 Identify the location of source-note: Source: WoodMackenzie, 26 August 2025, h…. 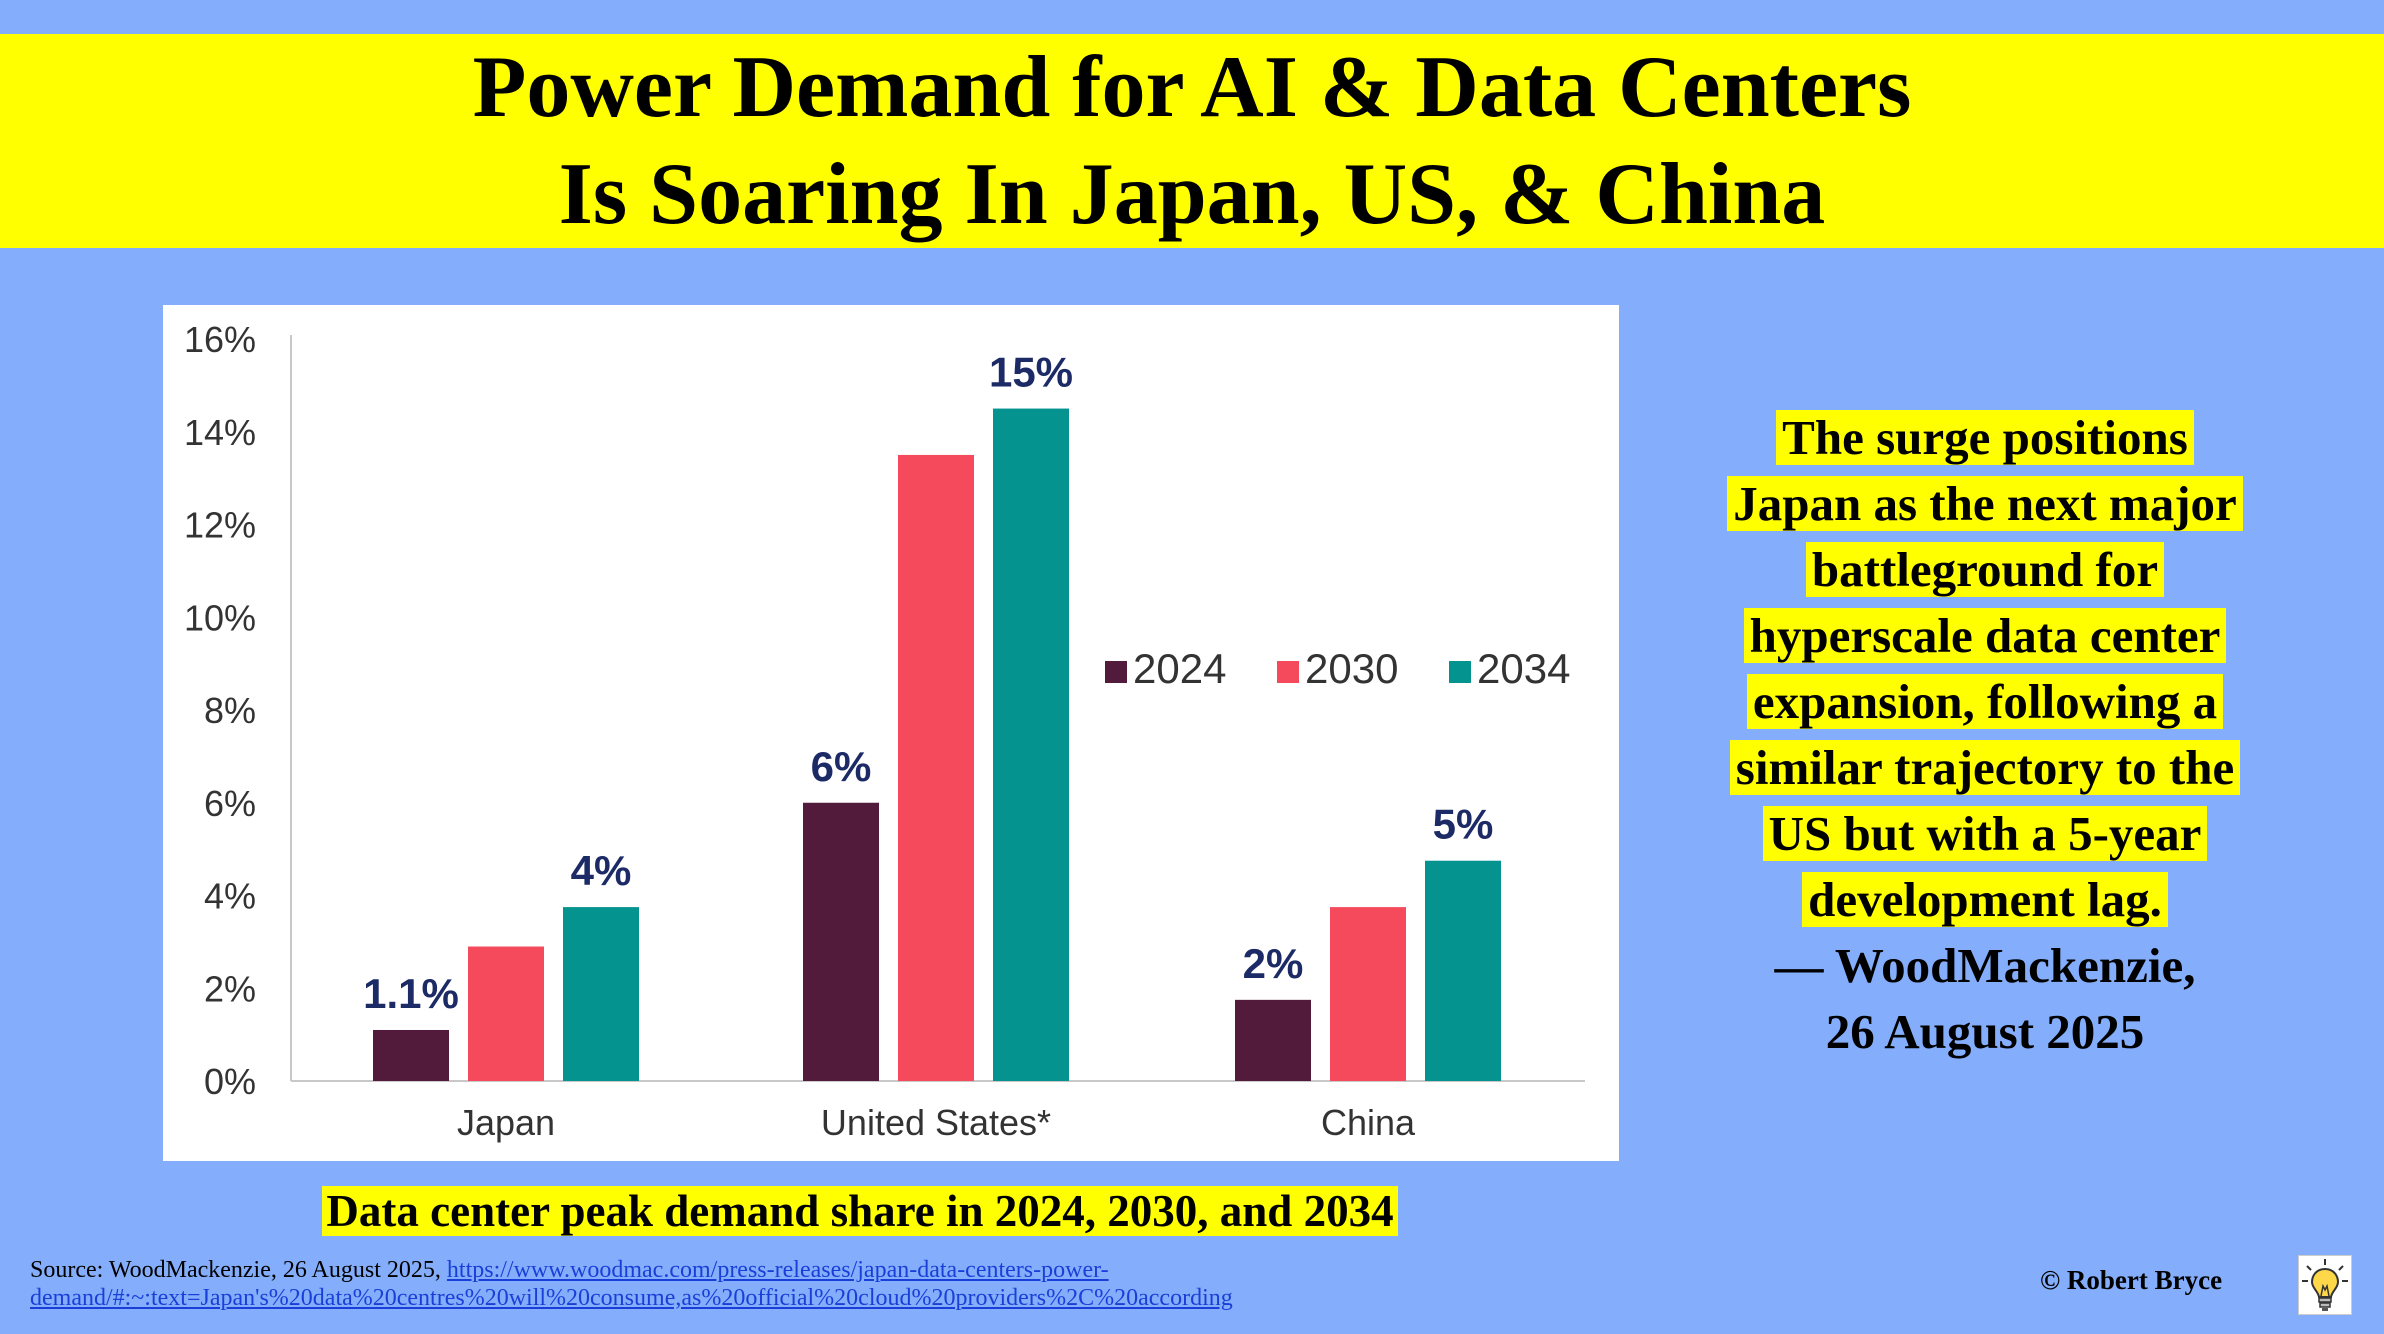
(730, 1284).